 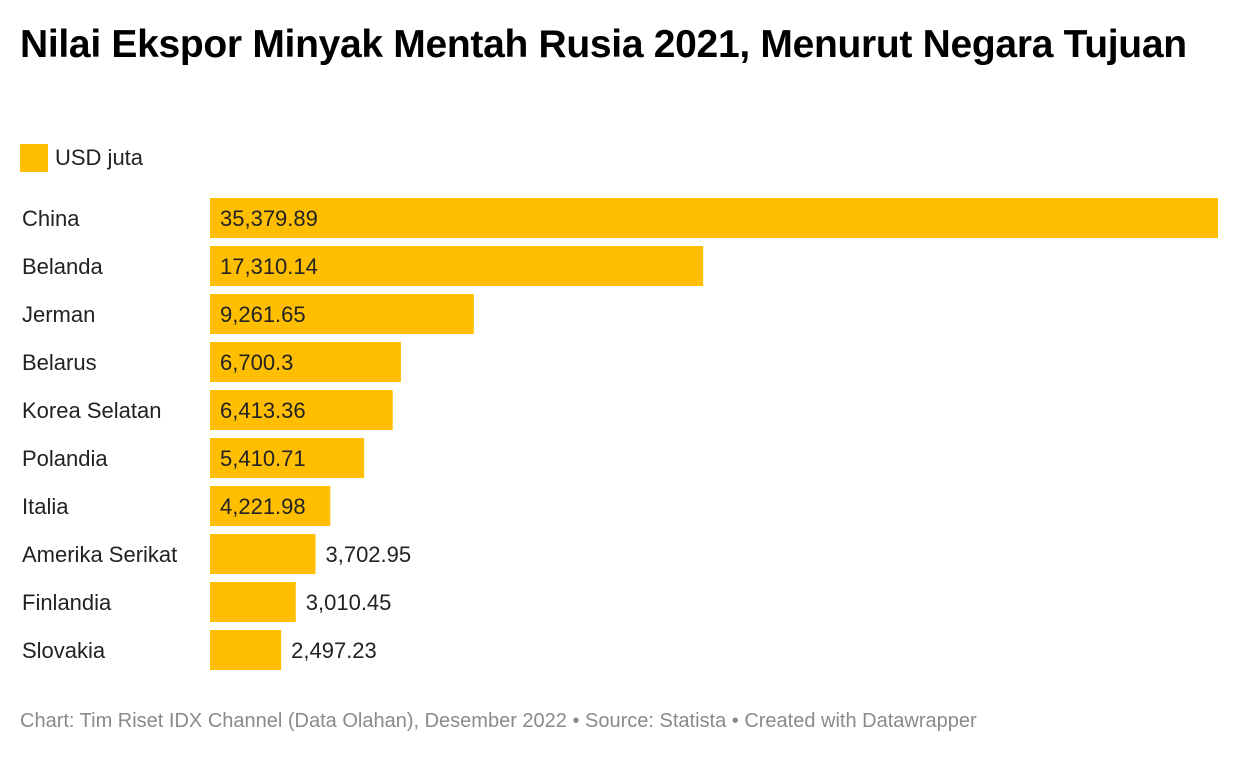 What do you see at coordinates (269, 266) in the screenshot?
I see `value-label: 17,310.14` at bounding box center [269, 266].